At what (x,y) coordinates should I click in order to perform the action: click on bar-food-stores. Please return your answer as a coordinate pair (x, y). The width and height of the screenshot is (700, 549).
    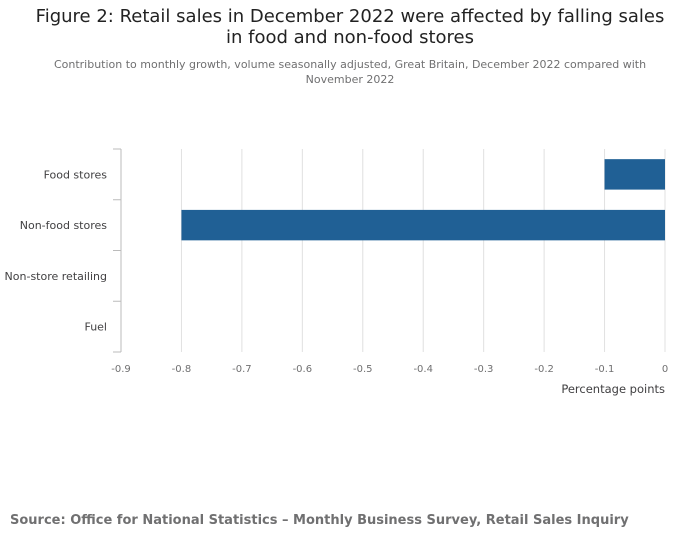
    Looking at the image, I should click on (634, 174).